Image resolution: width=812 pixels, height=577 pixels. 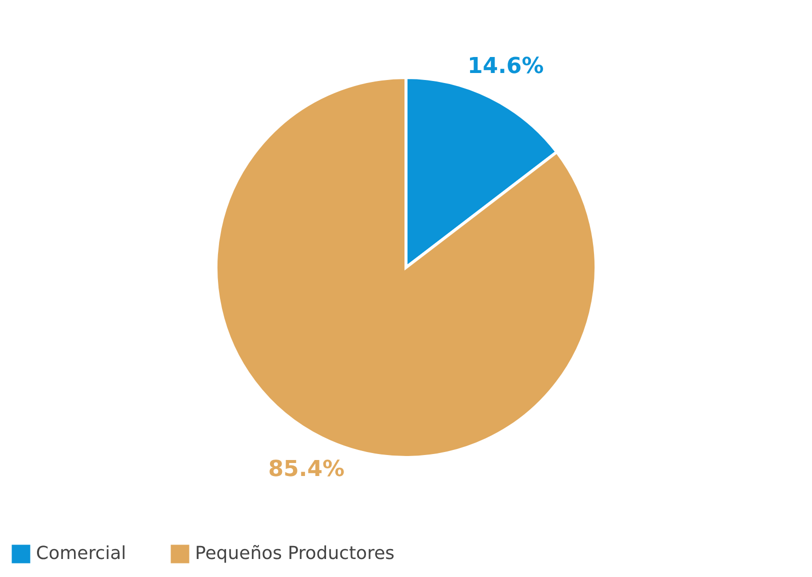 What do you see at coordinates (505, 66) in the screenshot?
I see `data-label: 14.6%` at bounding box center [505, 66].